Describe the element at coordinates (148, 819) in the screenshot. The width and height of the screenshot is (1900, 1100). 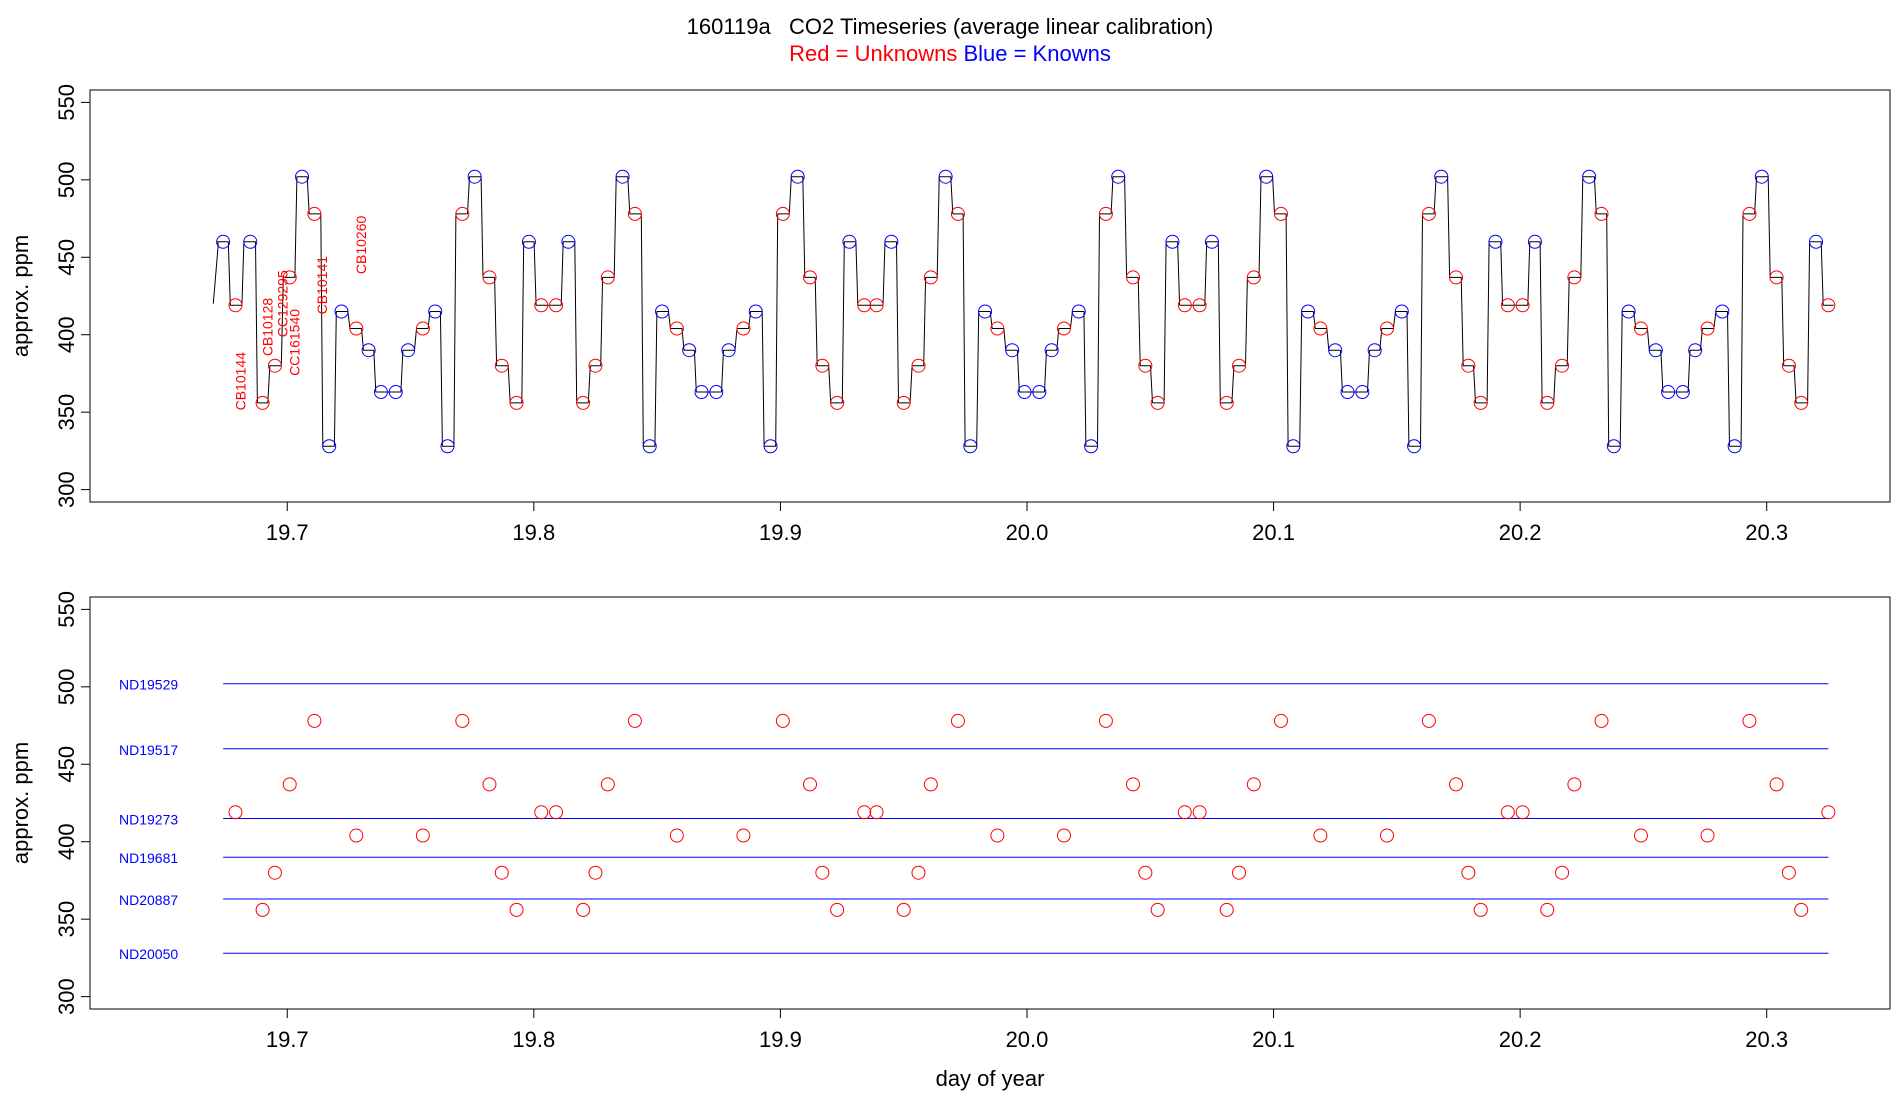
I see `reference-standard-label: ND19273` at that location.